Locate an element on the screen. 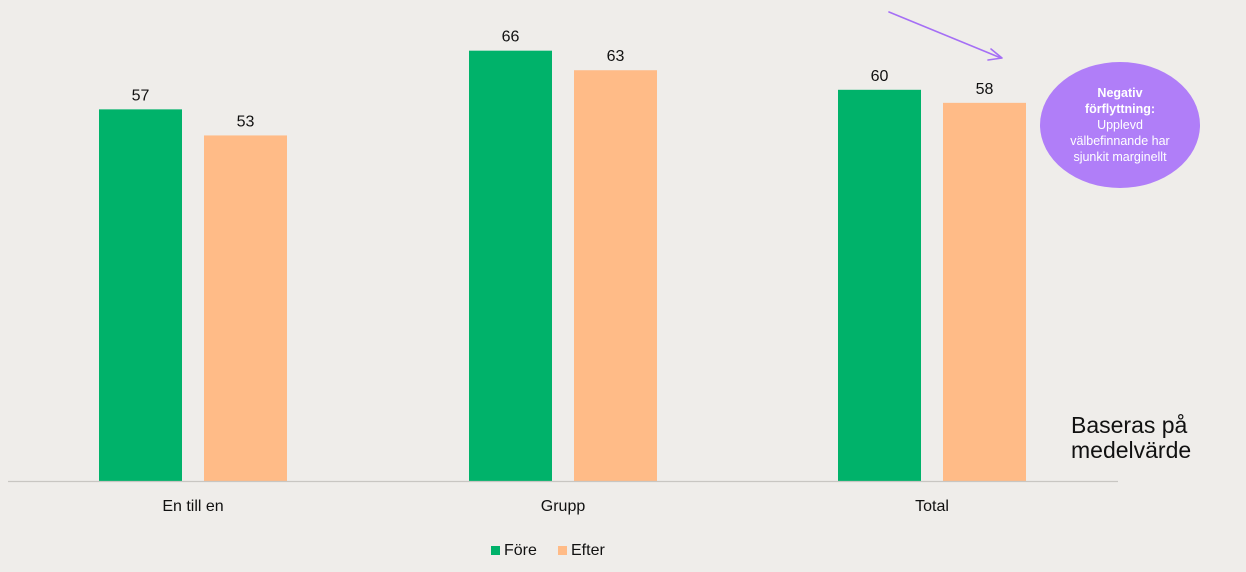  data-label-efter-0: 53 is located at coordinates (246, 121).